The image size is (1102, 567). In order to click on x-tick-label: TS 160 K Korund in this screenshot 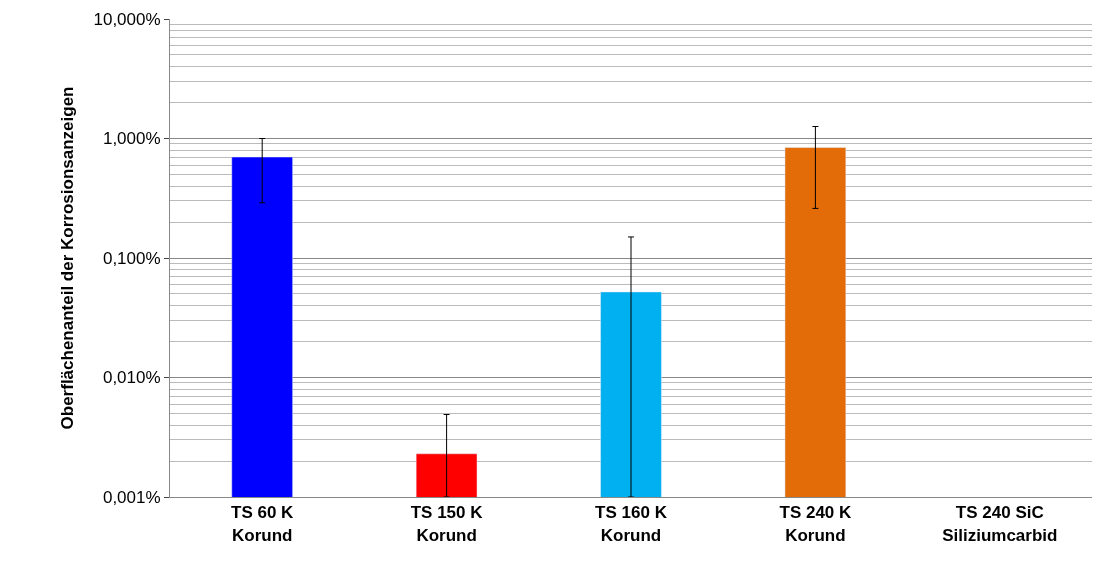, I will do `click(631, 524)`.